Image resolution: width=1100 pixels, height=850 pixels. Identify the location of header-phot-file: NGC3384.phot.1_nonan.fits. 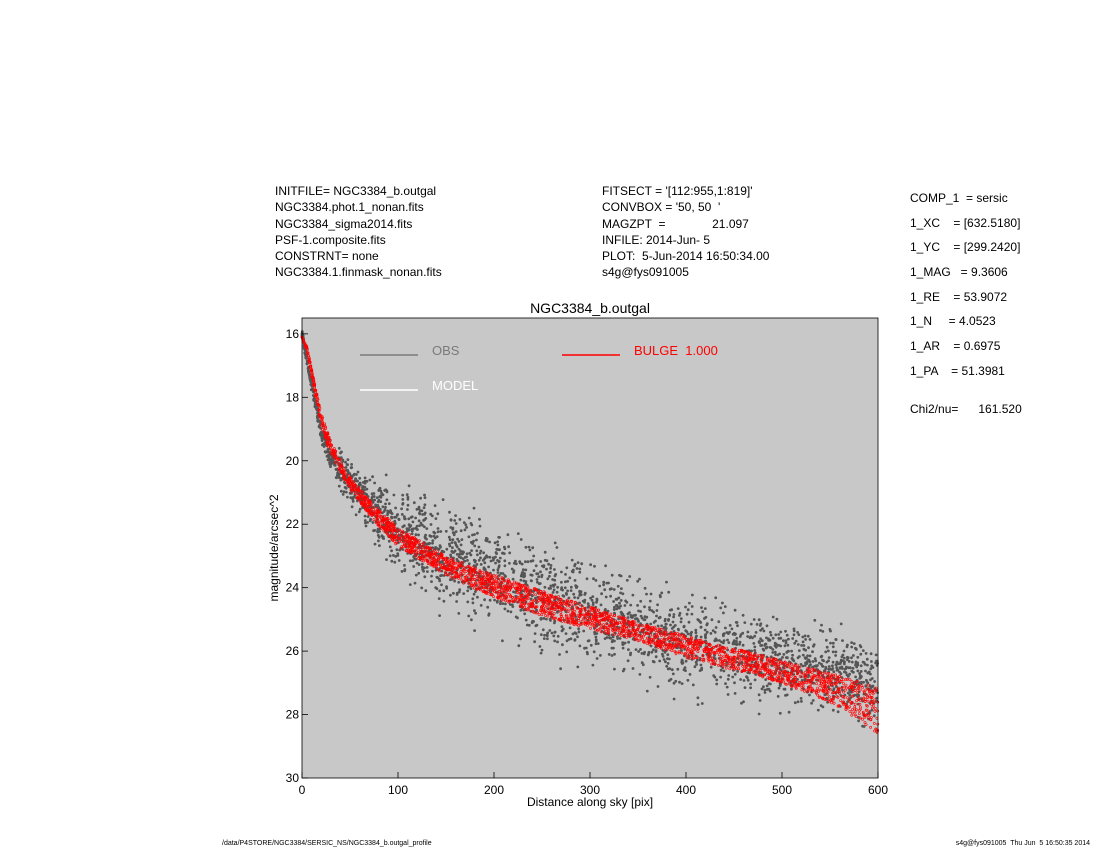
(349, 207).